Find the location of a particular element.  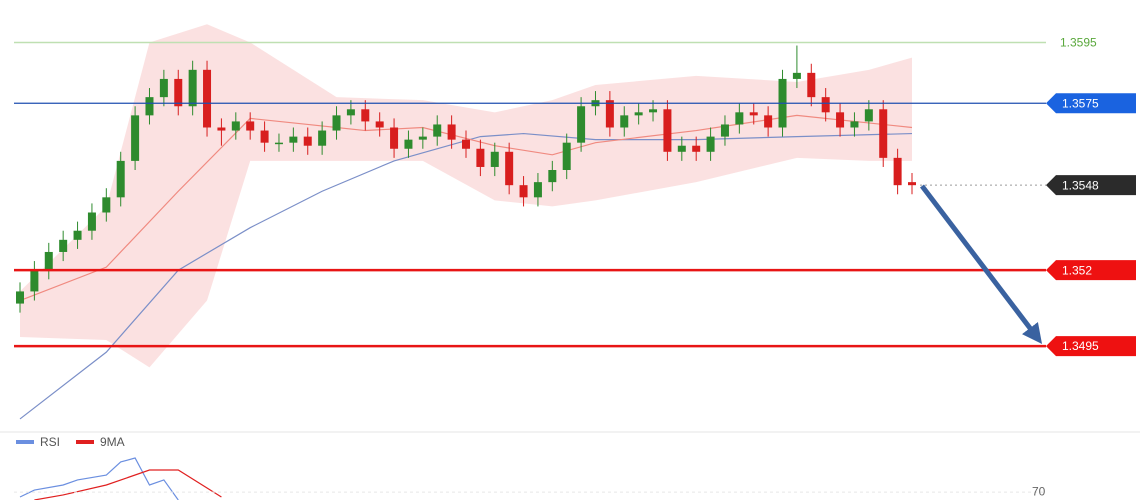

level-label: 1.3575 is located at coordinates (1080, 103).